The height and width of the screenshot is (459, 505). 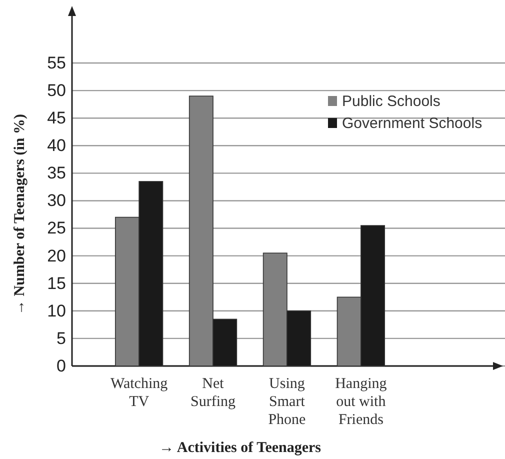 I want to click on x-axis-title: → Activities of Teenagers, so click(x=240, y=448).